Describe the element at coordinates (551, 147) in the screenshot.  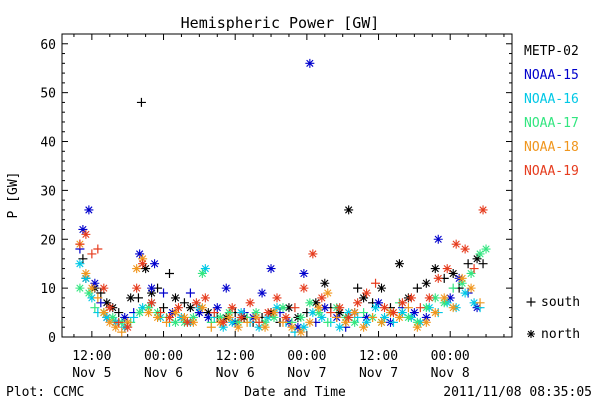
I see `legend-entry: NOAA-18` at that location.